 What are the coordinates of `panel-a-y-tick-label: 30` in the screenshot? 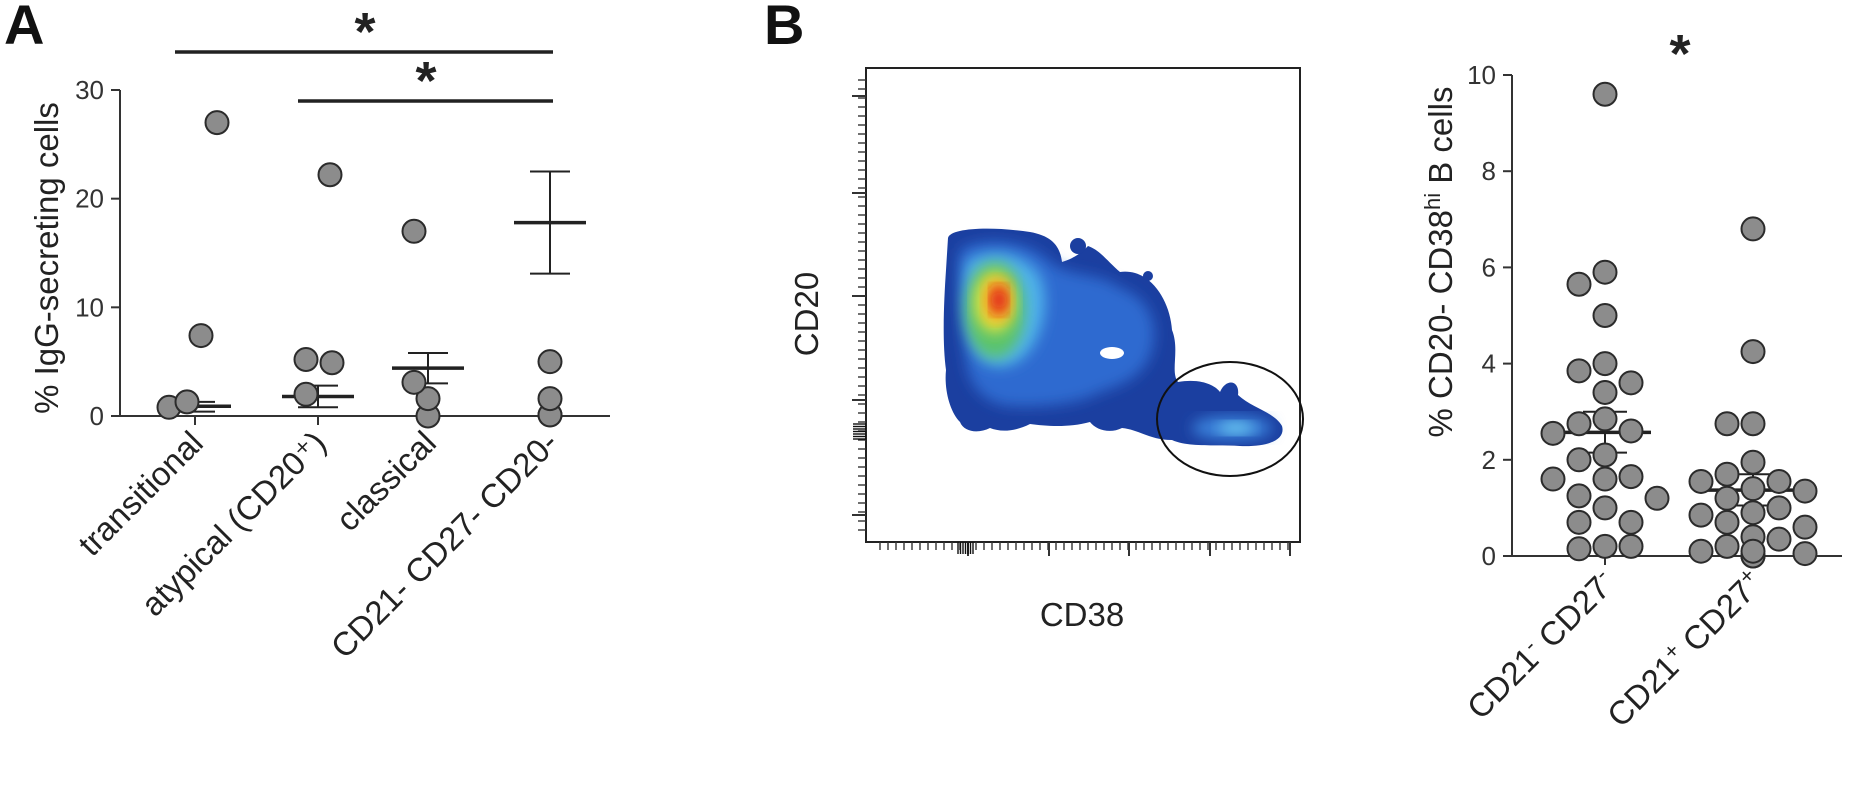 It's located at (89, 90).